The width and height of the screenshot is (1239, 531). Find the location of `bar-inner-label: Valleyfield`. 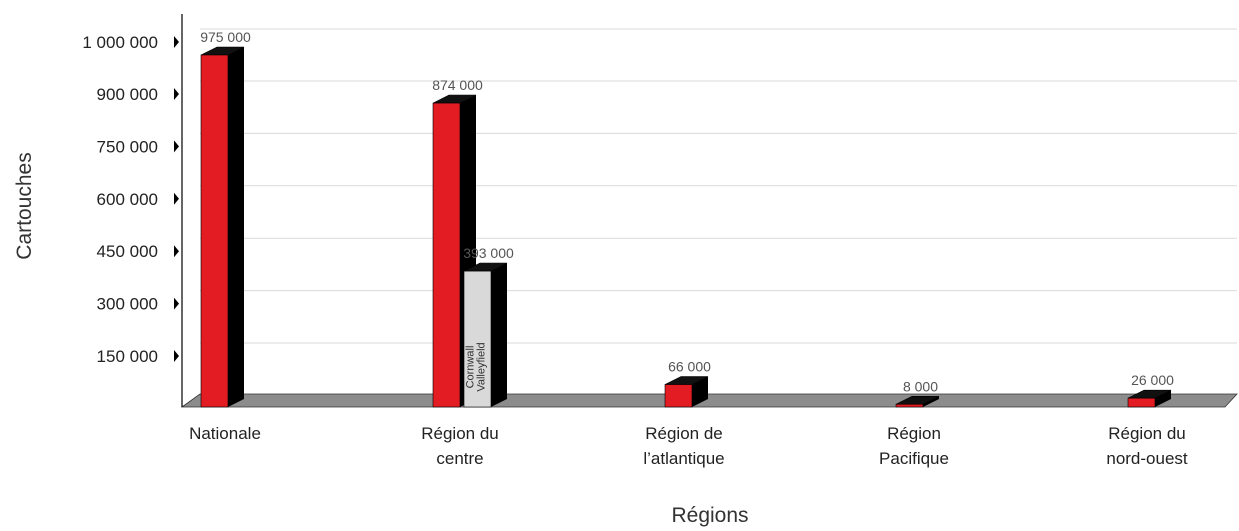

bar-inner-label: Valleyfield is located at coordinates (482, 366).